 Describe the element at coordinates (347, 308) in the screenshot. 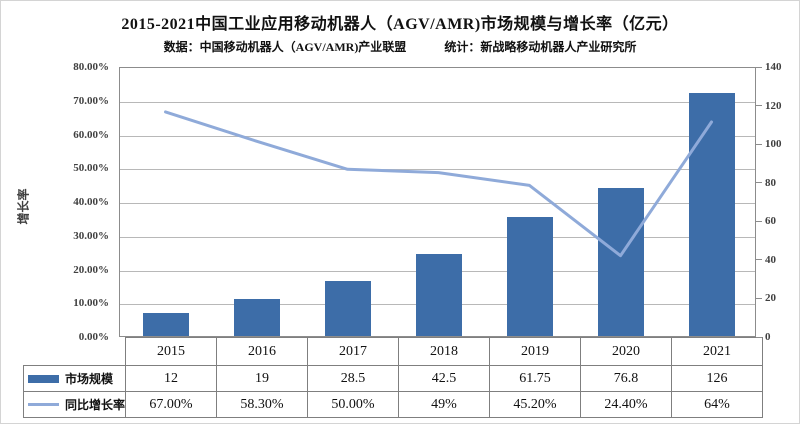

I see `bar-2017` at that location.